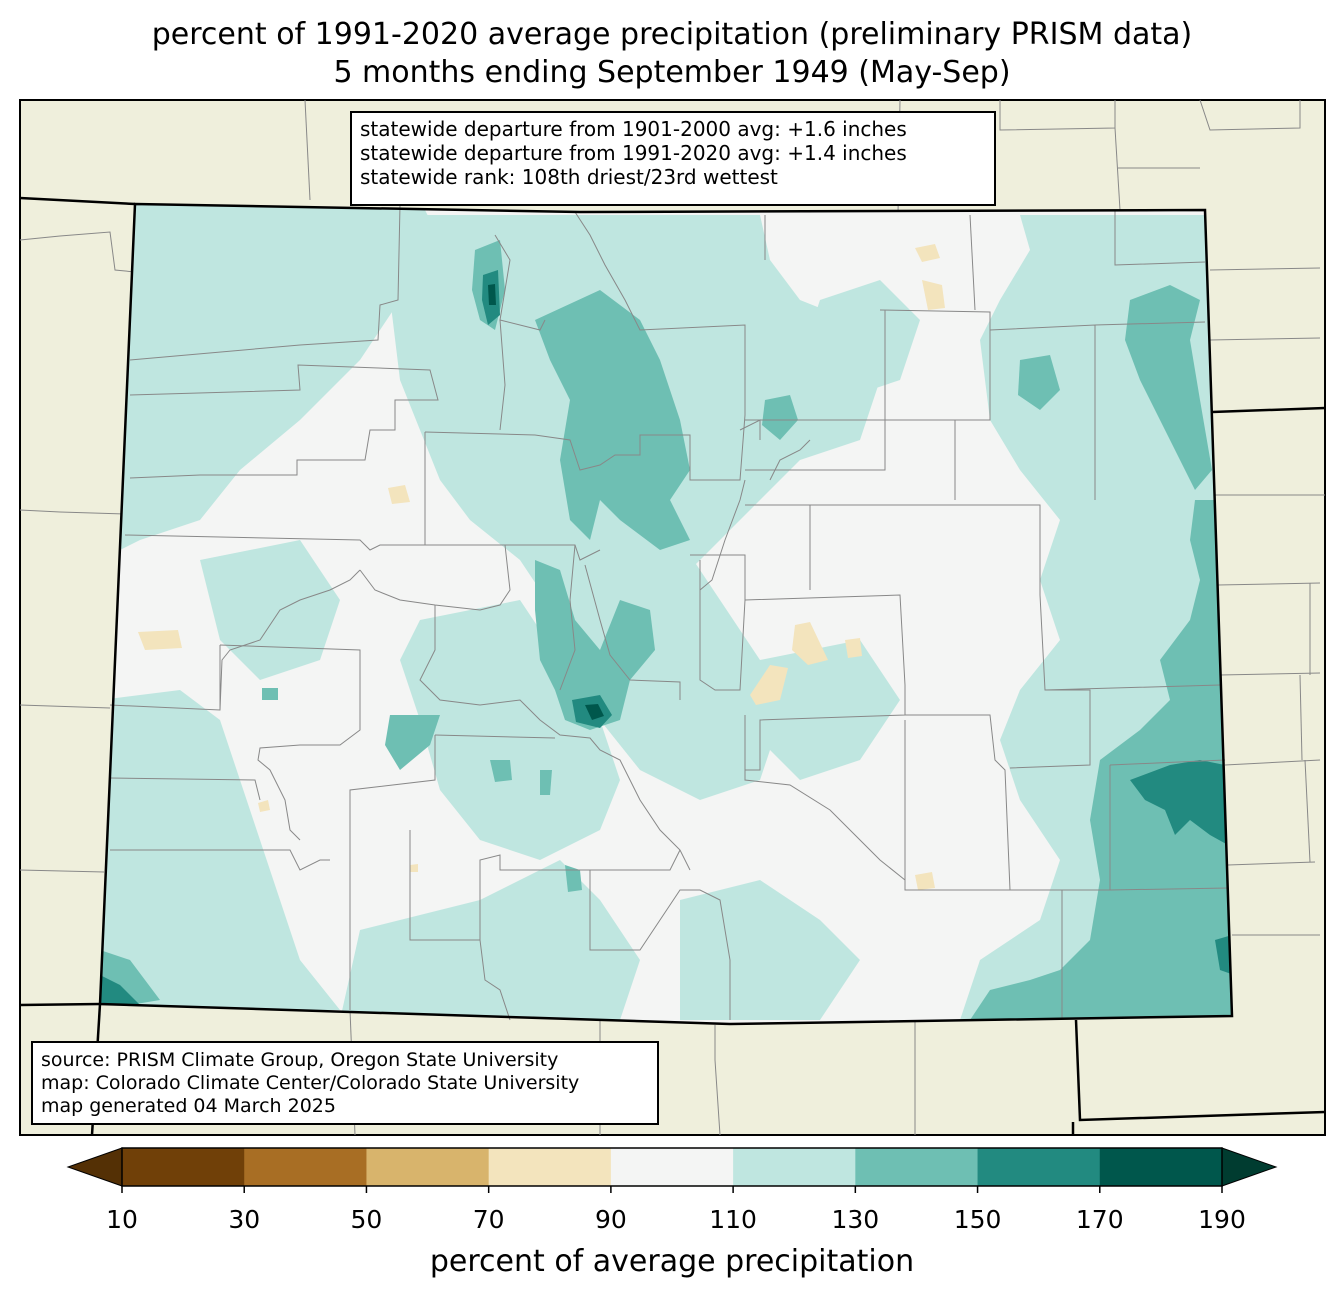  I want to click on map-title-line2: 5 months ending September 1949 (May-Sep), so click(672, 72).